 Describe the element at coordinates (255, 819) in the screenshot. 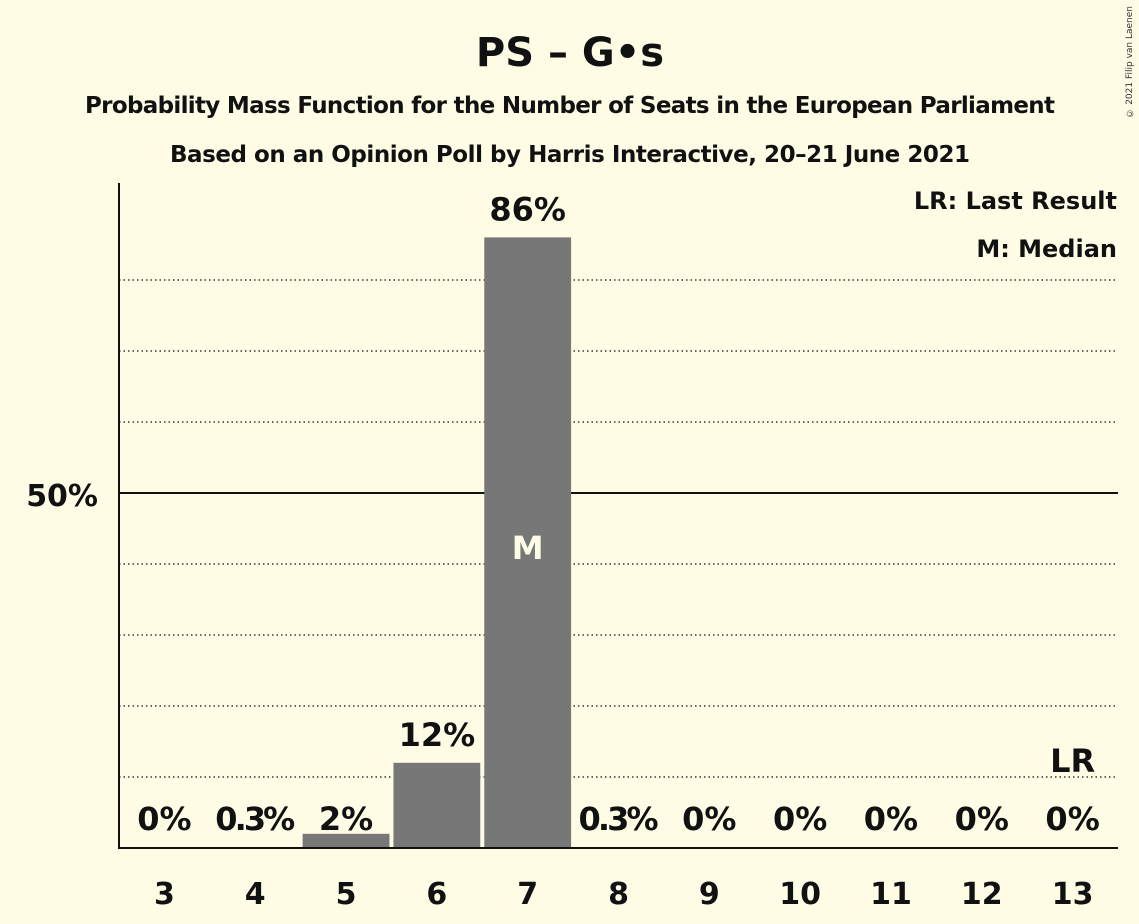

I see `data-label-4: 0.3%` at that location.